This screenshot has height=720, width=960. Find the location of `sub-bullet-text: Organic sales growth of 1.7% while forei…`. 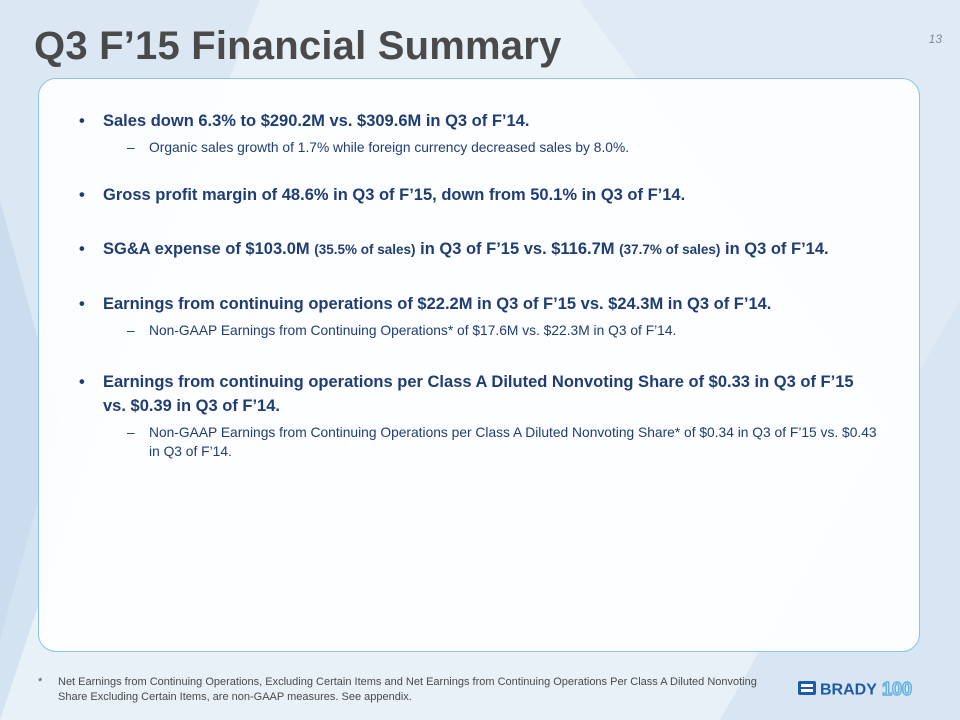

sub-bullet-text: Organic sales growth of 1.7% while forei… is located at coordinates (389, 147).